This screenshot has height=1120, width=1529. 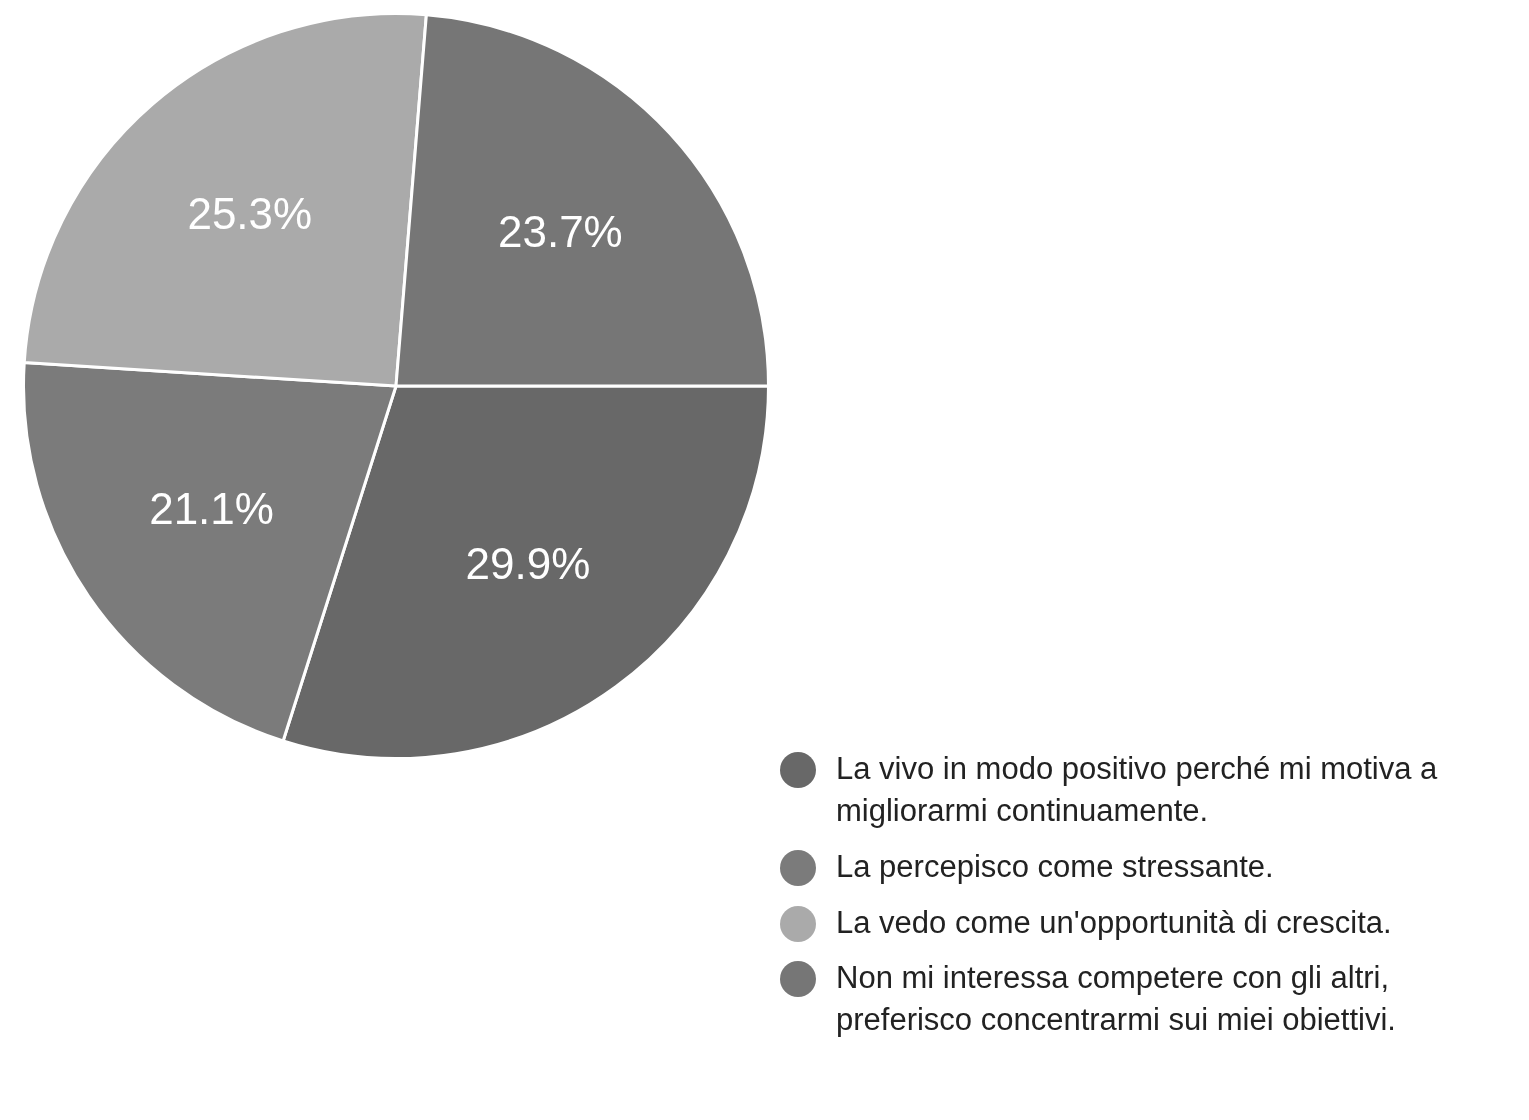 I want to click on data-label: 29.9%, so click(x=528, y=563).